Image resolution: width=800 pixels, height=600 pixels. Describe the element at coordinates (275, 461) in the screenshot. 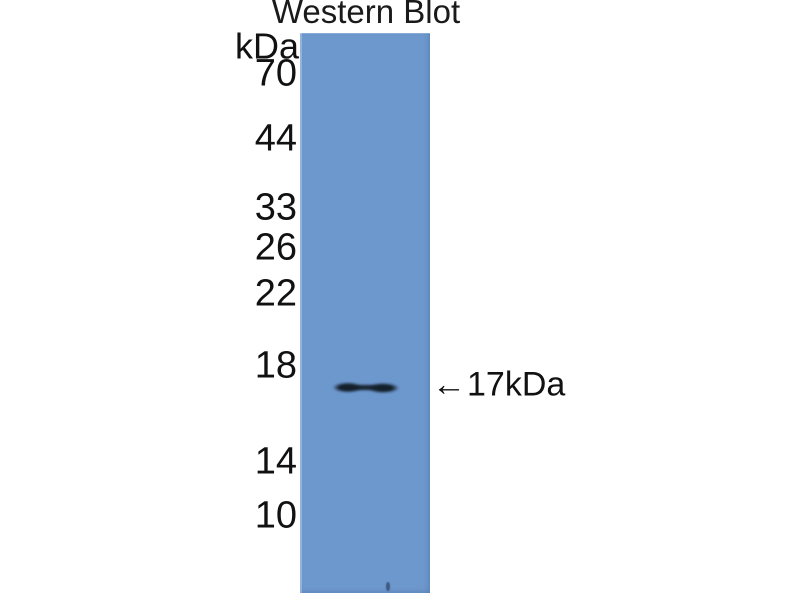

I see `mw-marker-14: 14` at that location.